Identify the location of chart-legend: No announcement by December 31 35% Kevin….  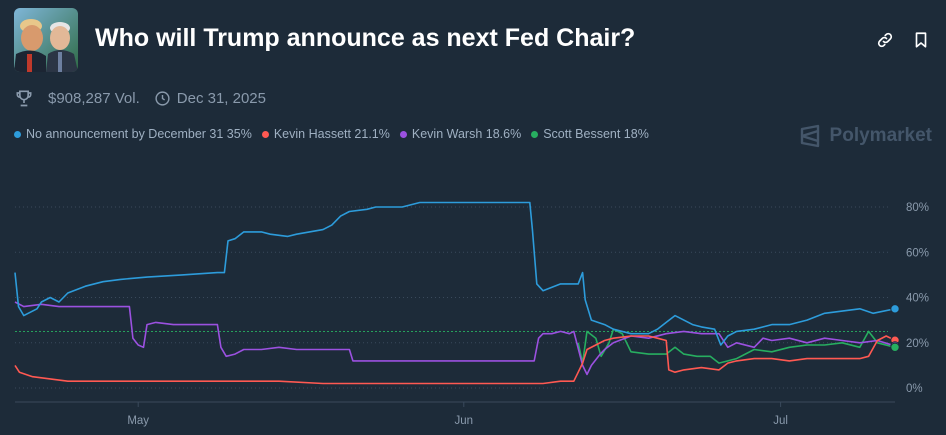
(336, 134).